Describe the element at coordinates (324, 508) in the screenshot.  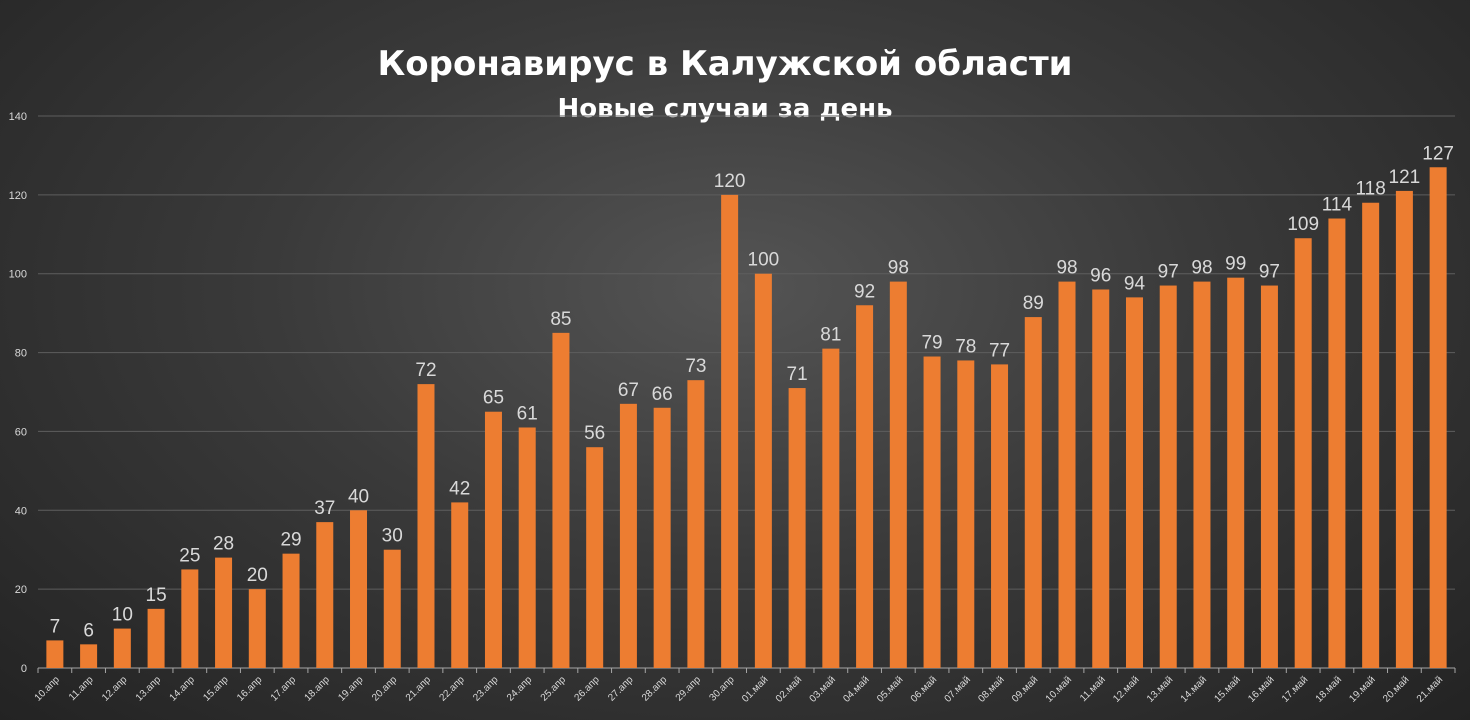
I see `data-label: 37` at that location.